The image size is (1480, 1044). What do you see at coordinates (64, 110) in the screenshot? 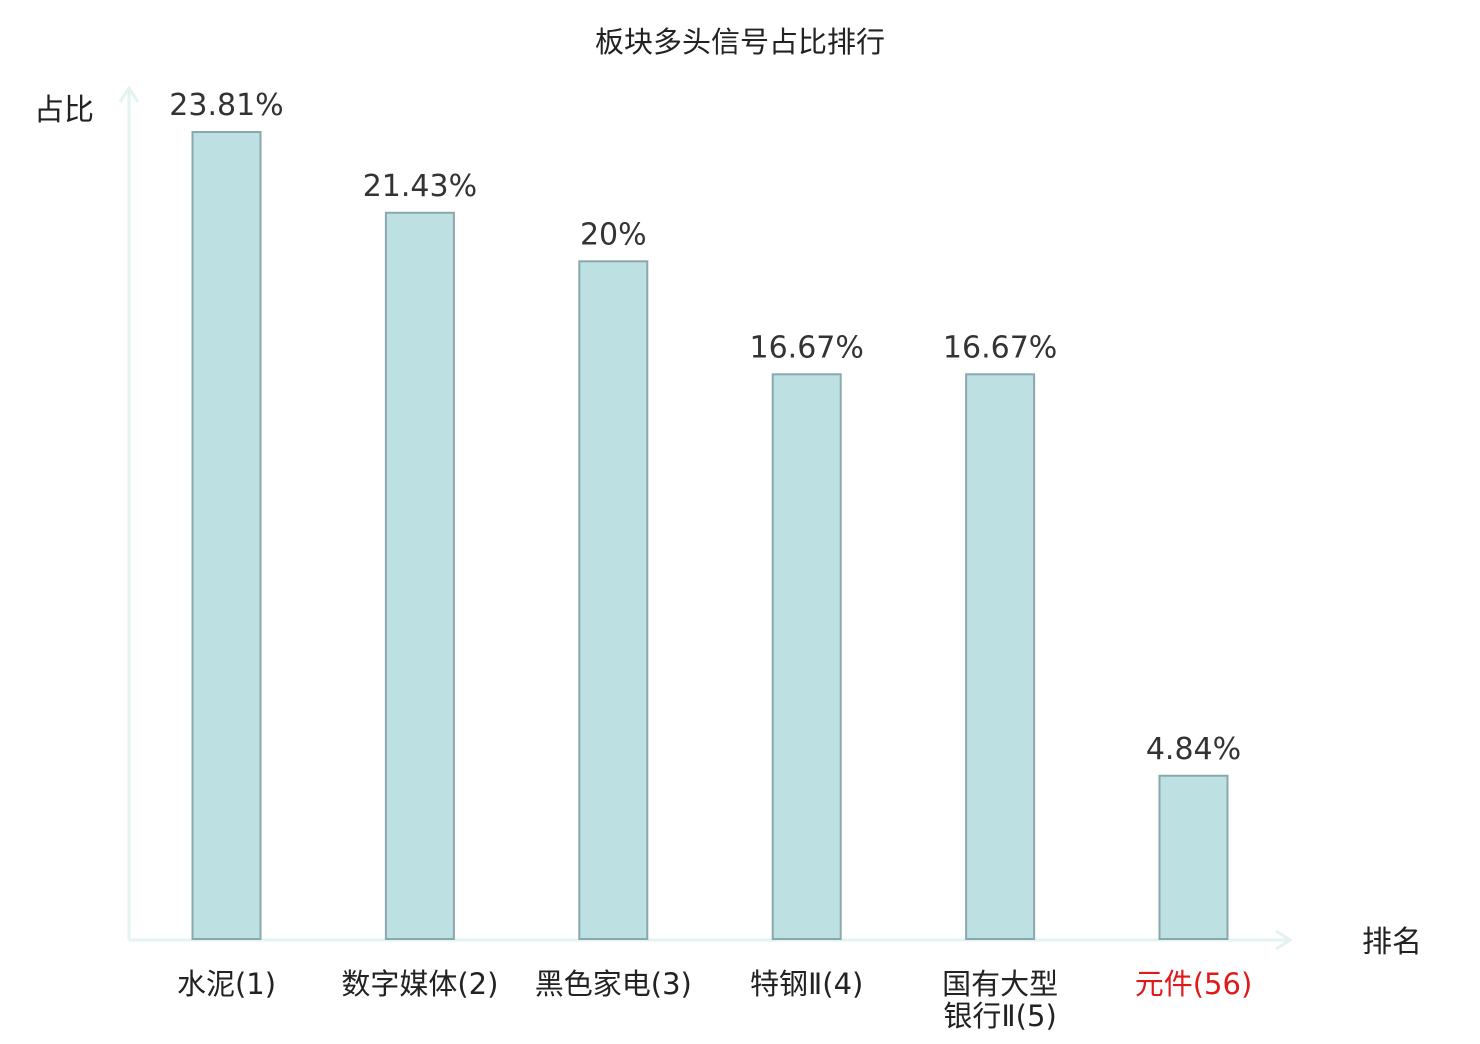
I see `y-axis-label: 占比` at bounding box center [64, 110].